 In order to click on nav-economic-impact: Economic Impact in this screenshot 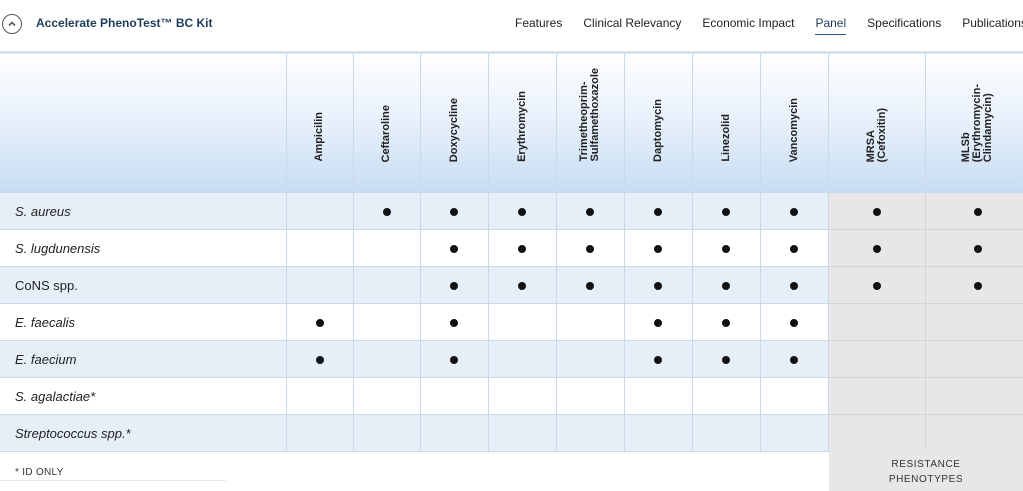, I will do `click(748, 23)`.